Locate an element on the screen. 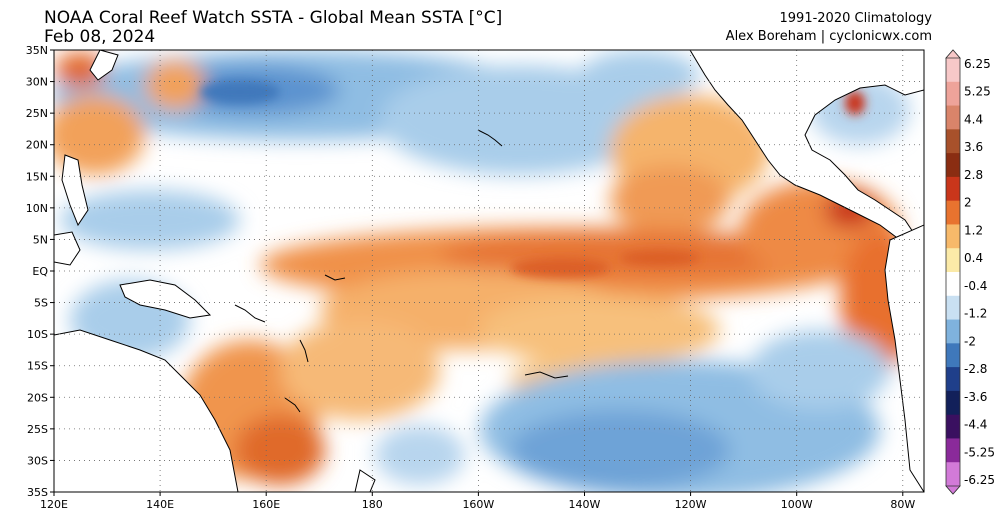  x-tick-label: 140W is located at coordinates (585, 504).